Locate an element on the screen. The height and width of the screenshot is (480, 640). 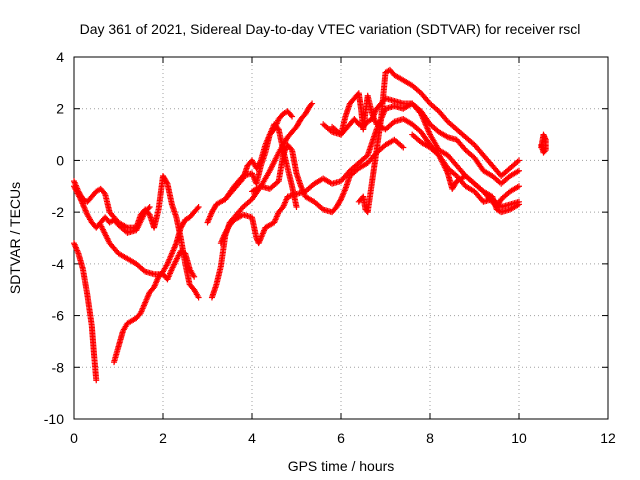
x-tick-label: 0 is located at coordinates (74, 438).